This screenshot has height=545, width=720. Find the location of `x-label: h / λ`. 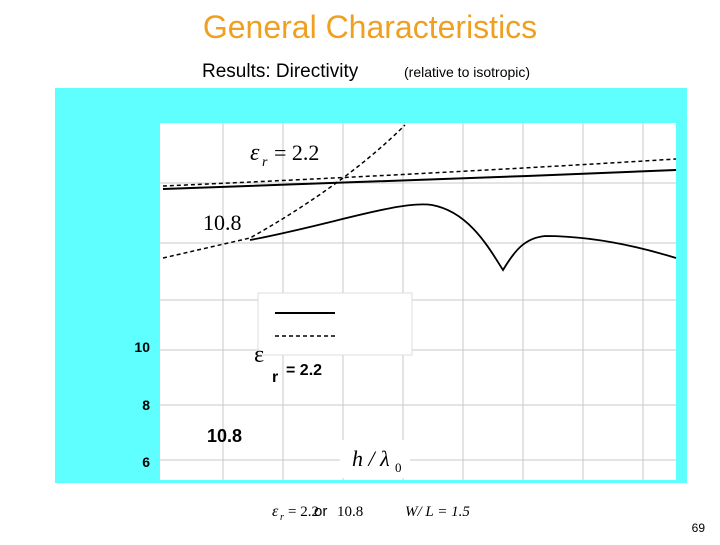

x-label: h / λ is located at coordinates (371, 458).